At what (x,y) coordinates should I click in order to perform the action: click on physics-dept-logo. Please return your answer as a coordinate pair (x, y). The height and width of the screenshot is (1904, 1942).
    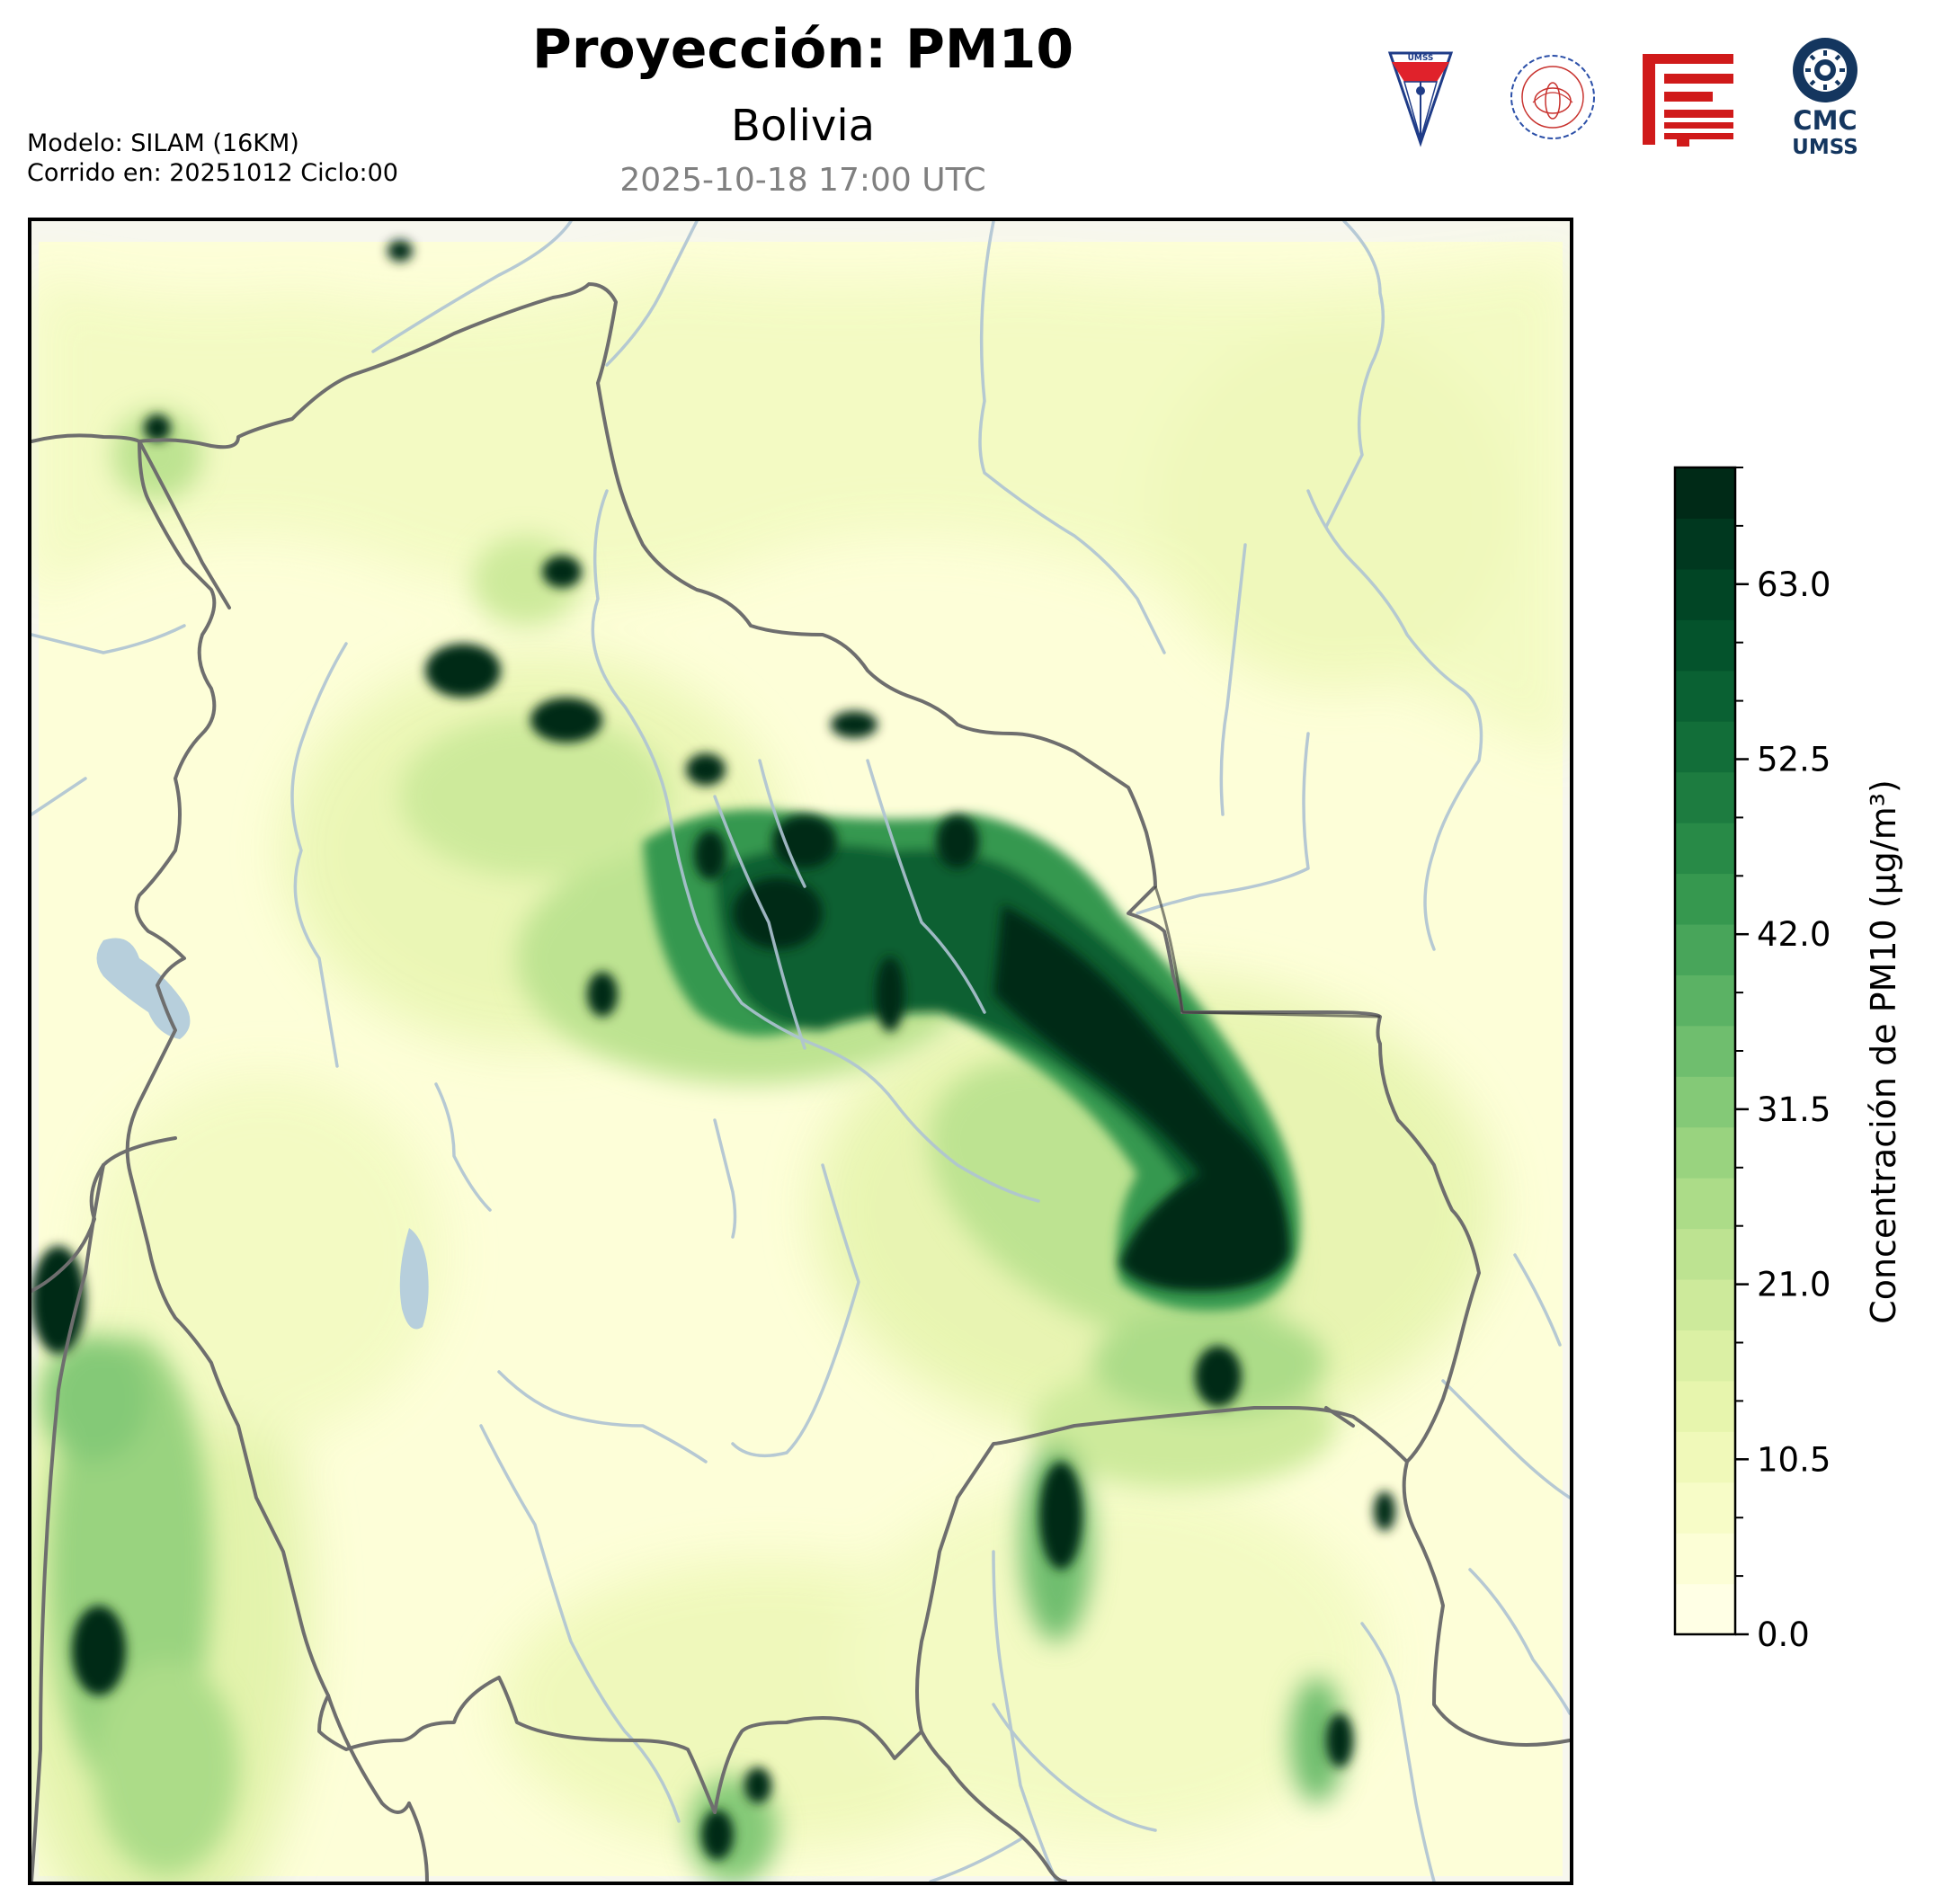
    Looking at the image, I should click on (1552, 97).